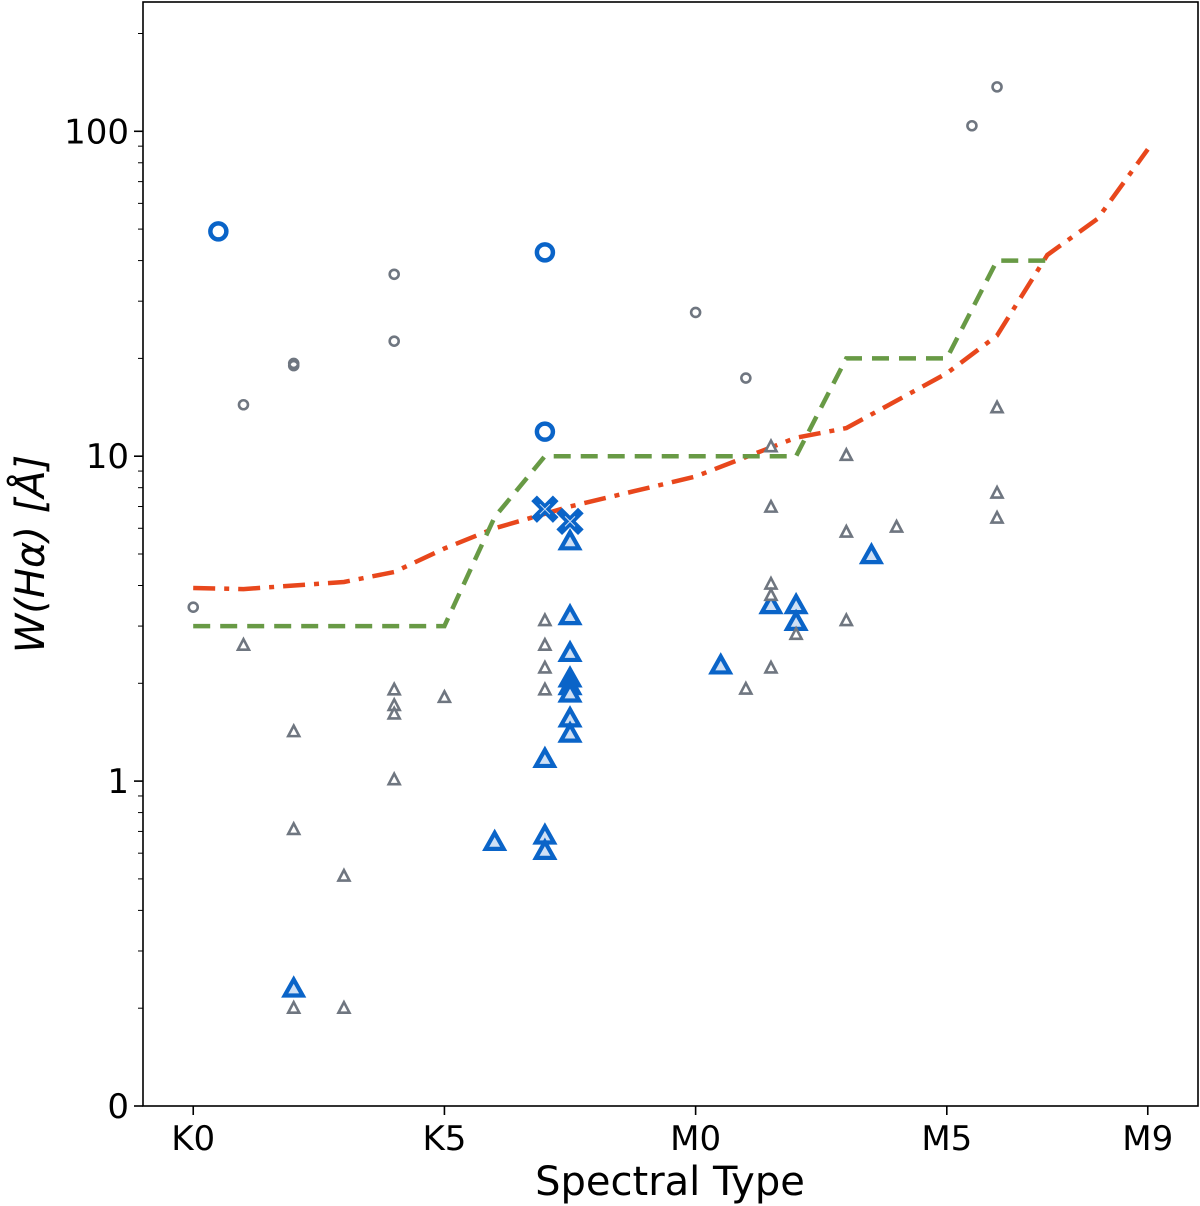 The image size is (1200, 1206). What do you see at coordinates (444, 1139) in the screenshot?
I see `x-tick-label: K5` at bounding box center [444, 1139].